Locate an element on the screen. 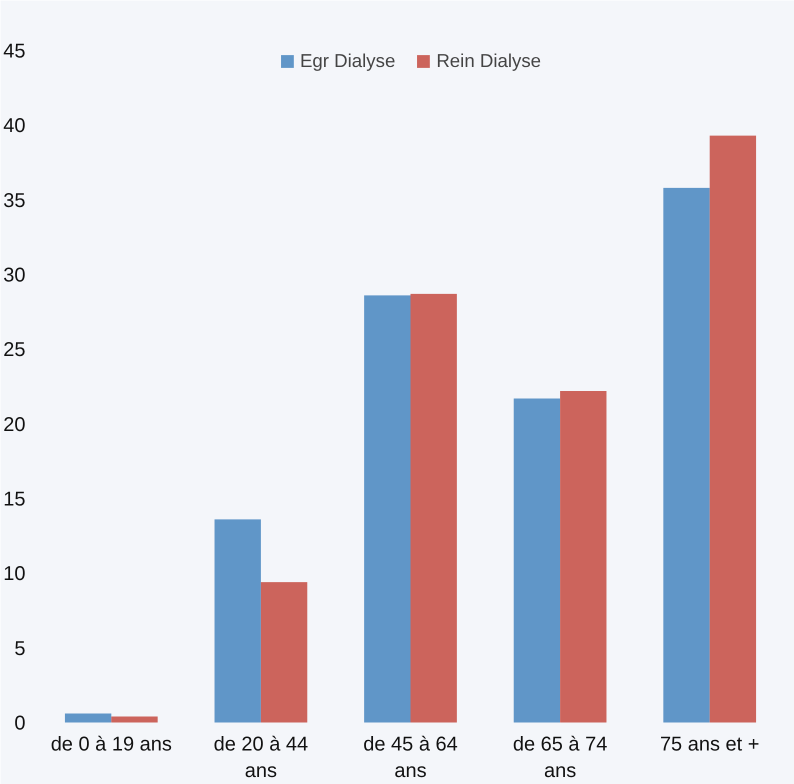 Image resolution: width=794 pixels, height=784 pixels. x-tick-label: 75 ans et + is located at coordinates (710, 745).